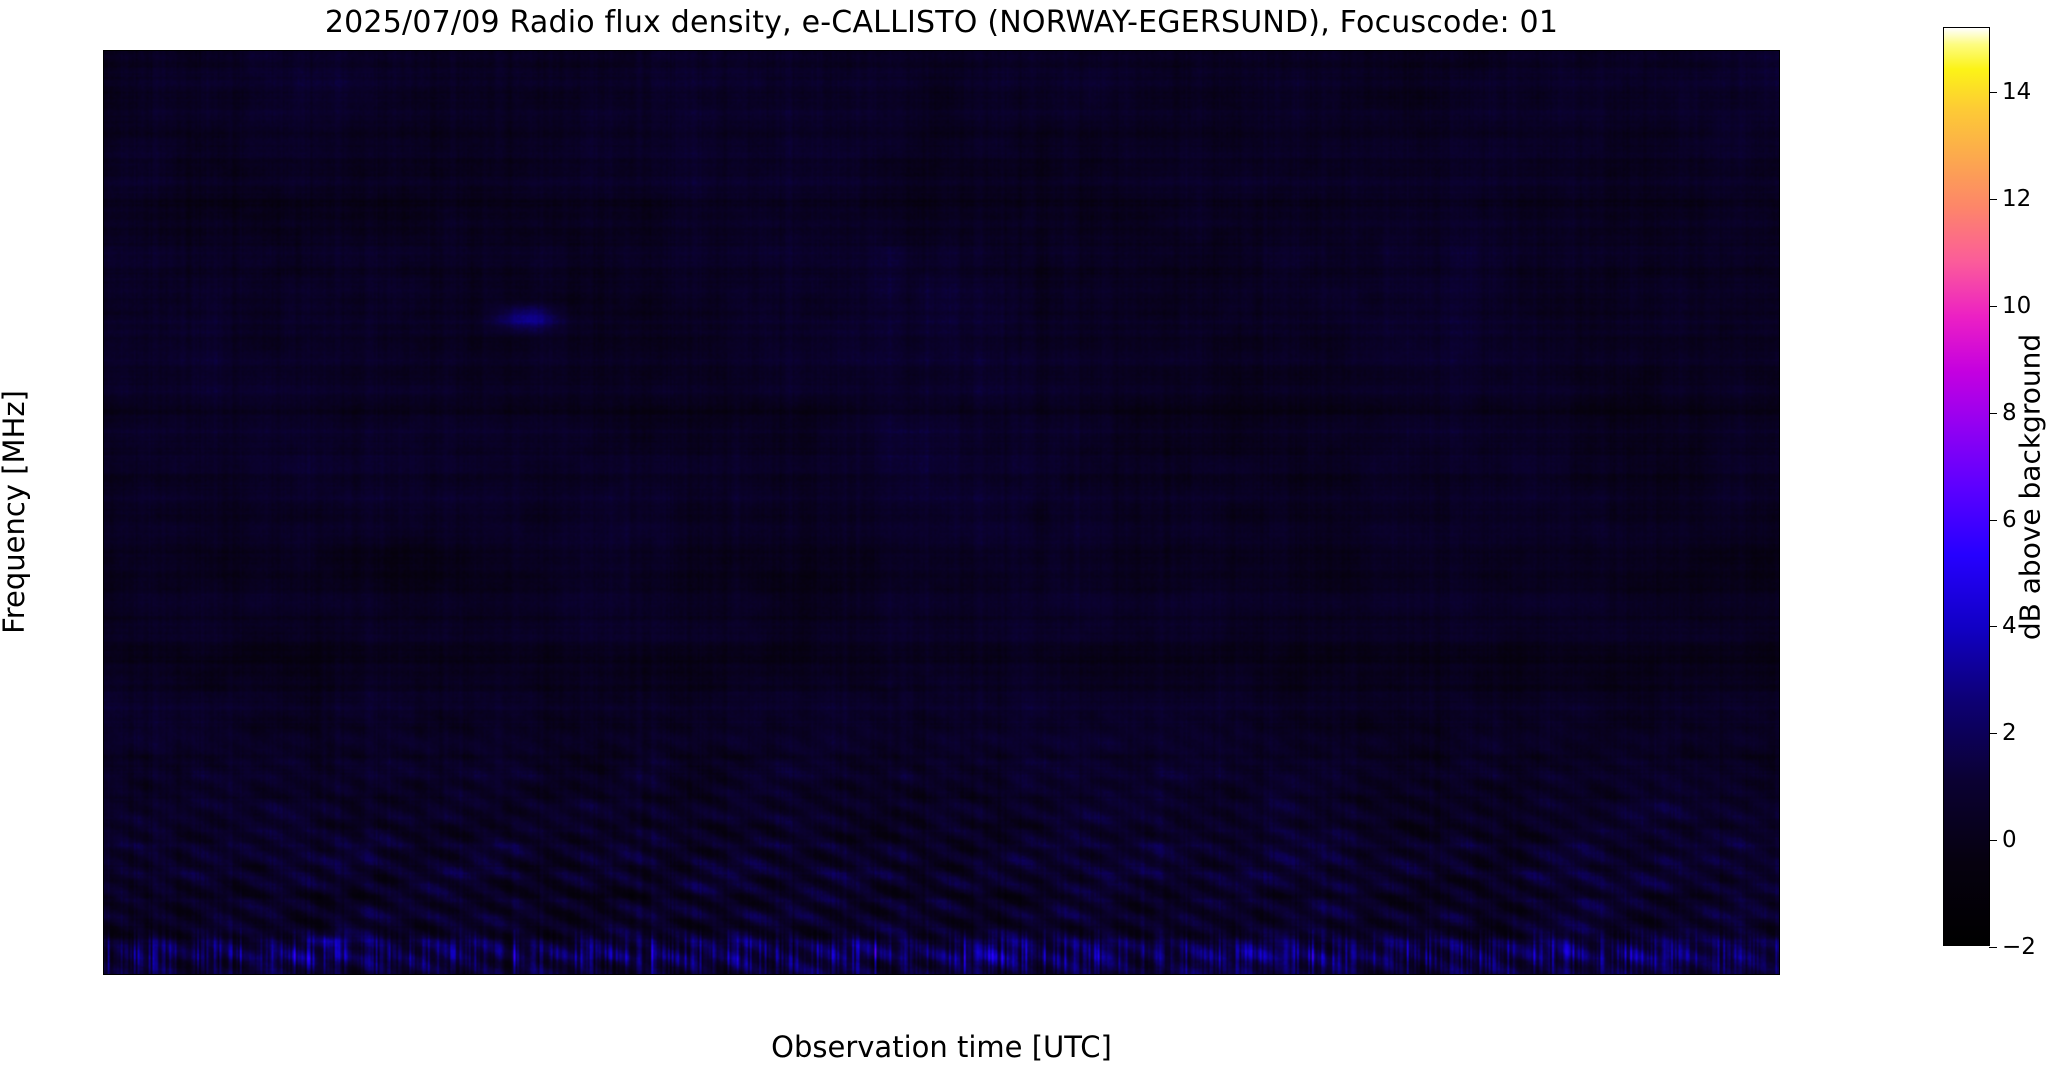 The image size is (2047, 1067). Describe the element at coordinates (2017, 198) in the screenshot. I see `colorbar-tick-label: 12` at that location.